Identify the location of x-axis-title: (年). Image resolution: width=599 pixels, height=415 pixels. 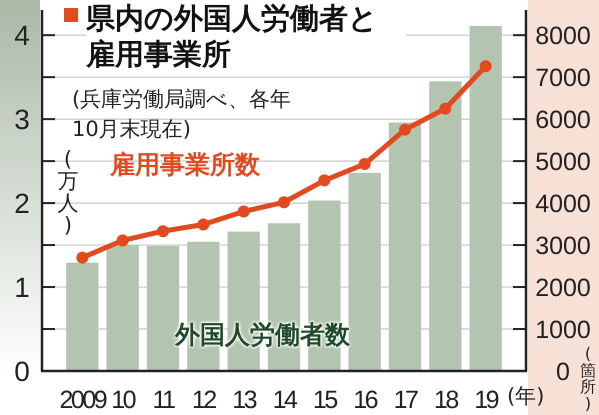
(525, 396).